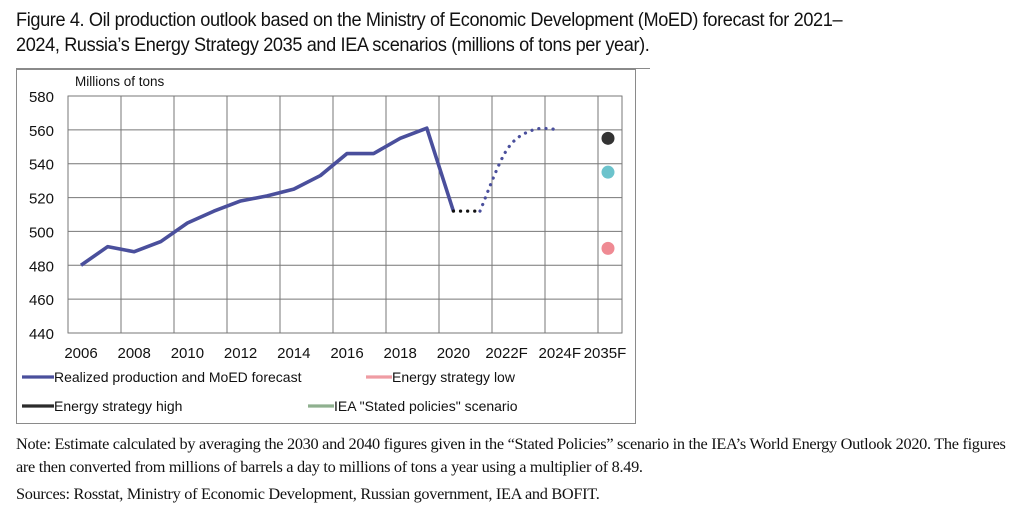 Image resolution: width=1024 pixels, height=528 pixels. I want to click on y-tick-label: 440, so click(41, 334).